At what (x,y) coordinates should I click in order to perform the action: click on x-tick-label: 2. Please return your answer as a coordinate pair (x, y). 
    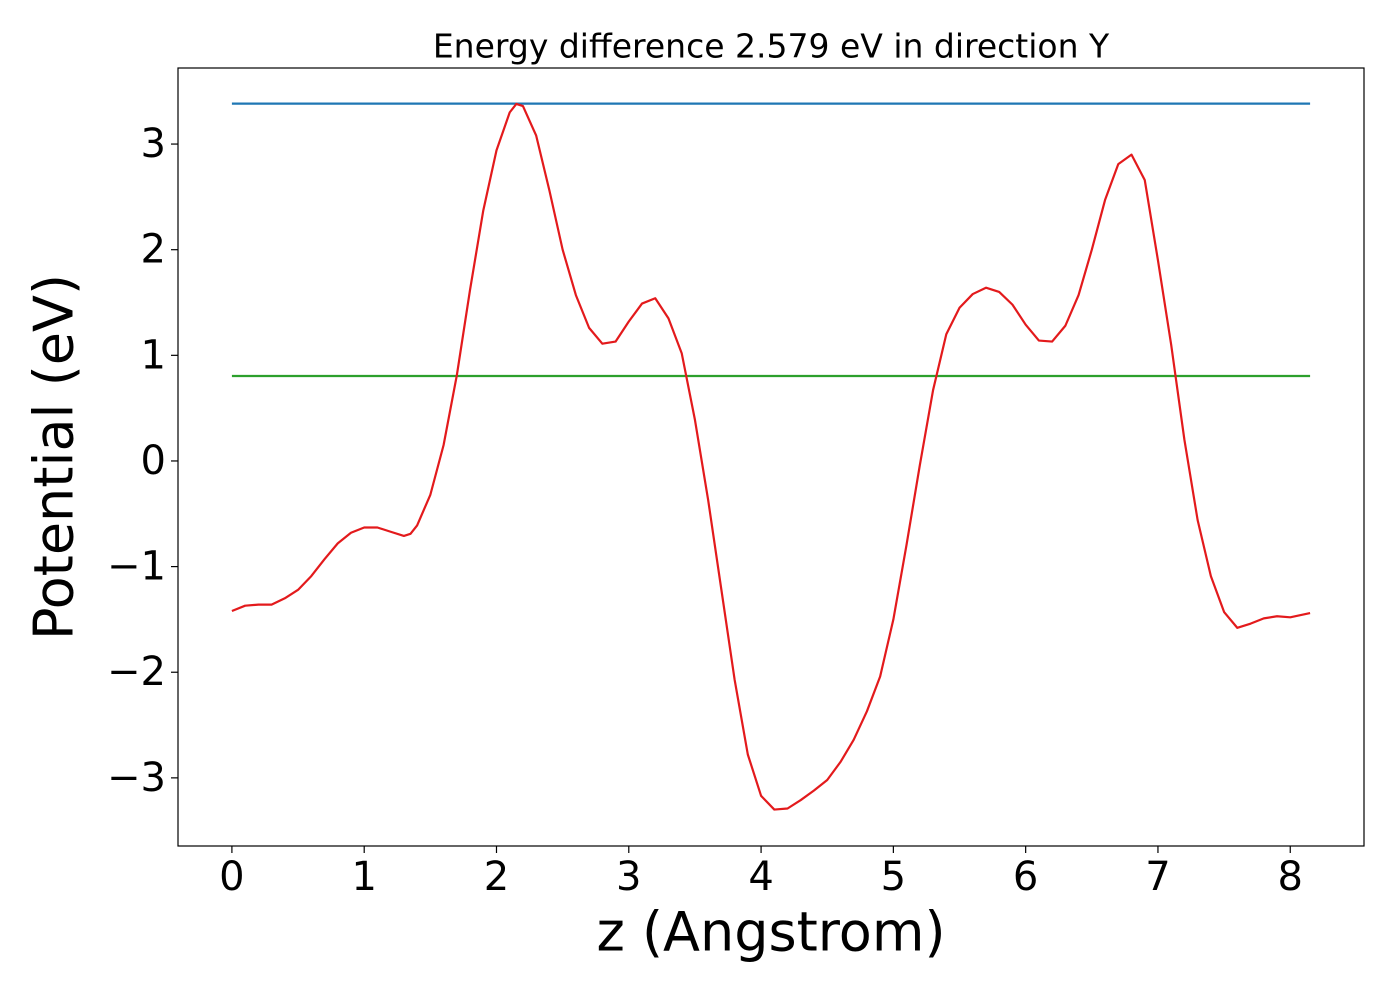
    Looking at the image, I should click on (496, 877).